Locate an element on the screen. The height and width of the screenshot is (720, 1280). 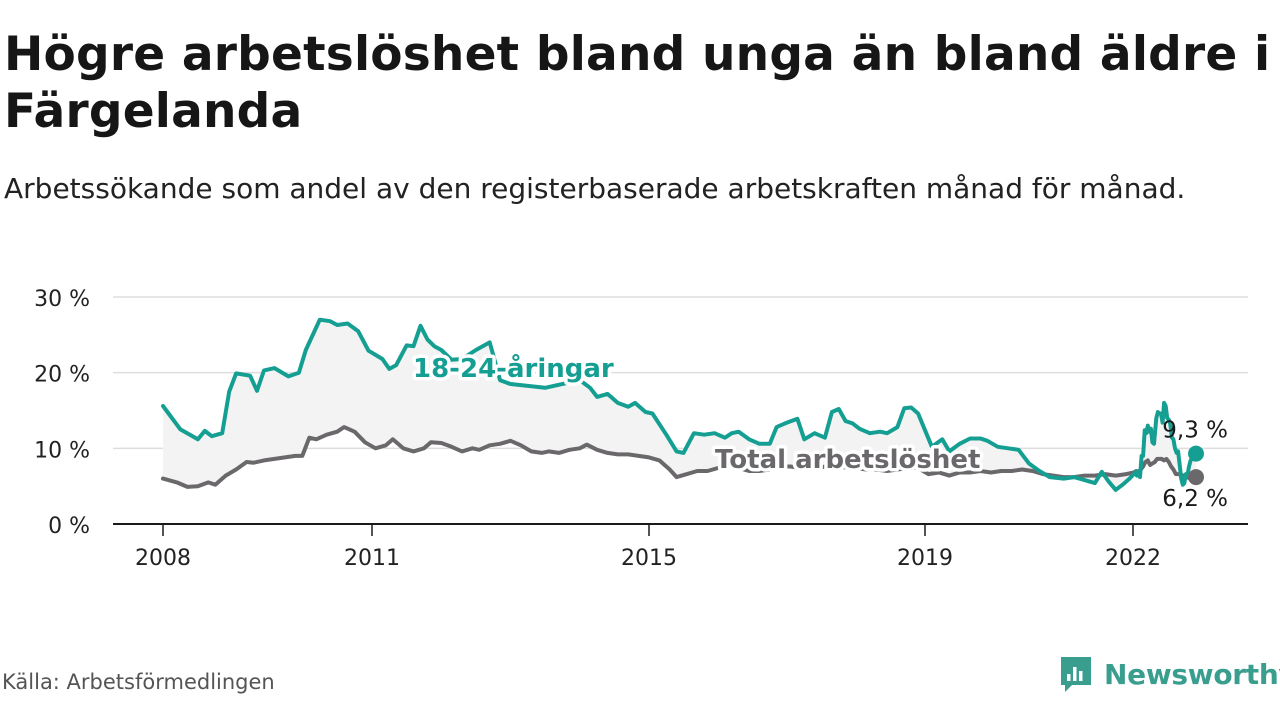
series-label-total-halo: Total arbetslöshet is located at coordinates (847, 460).